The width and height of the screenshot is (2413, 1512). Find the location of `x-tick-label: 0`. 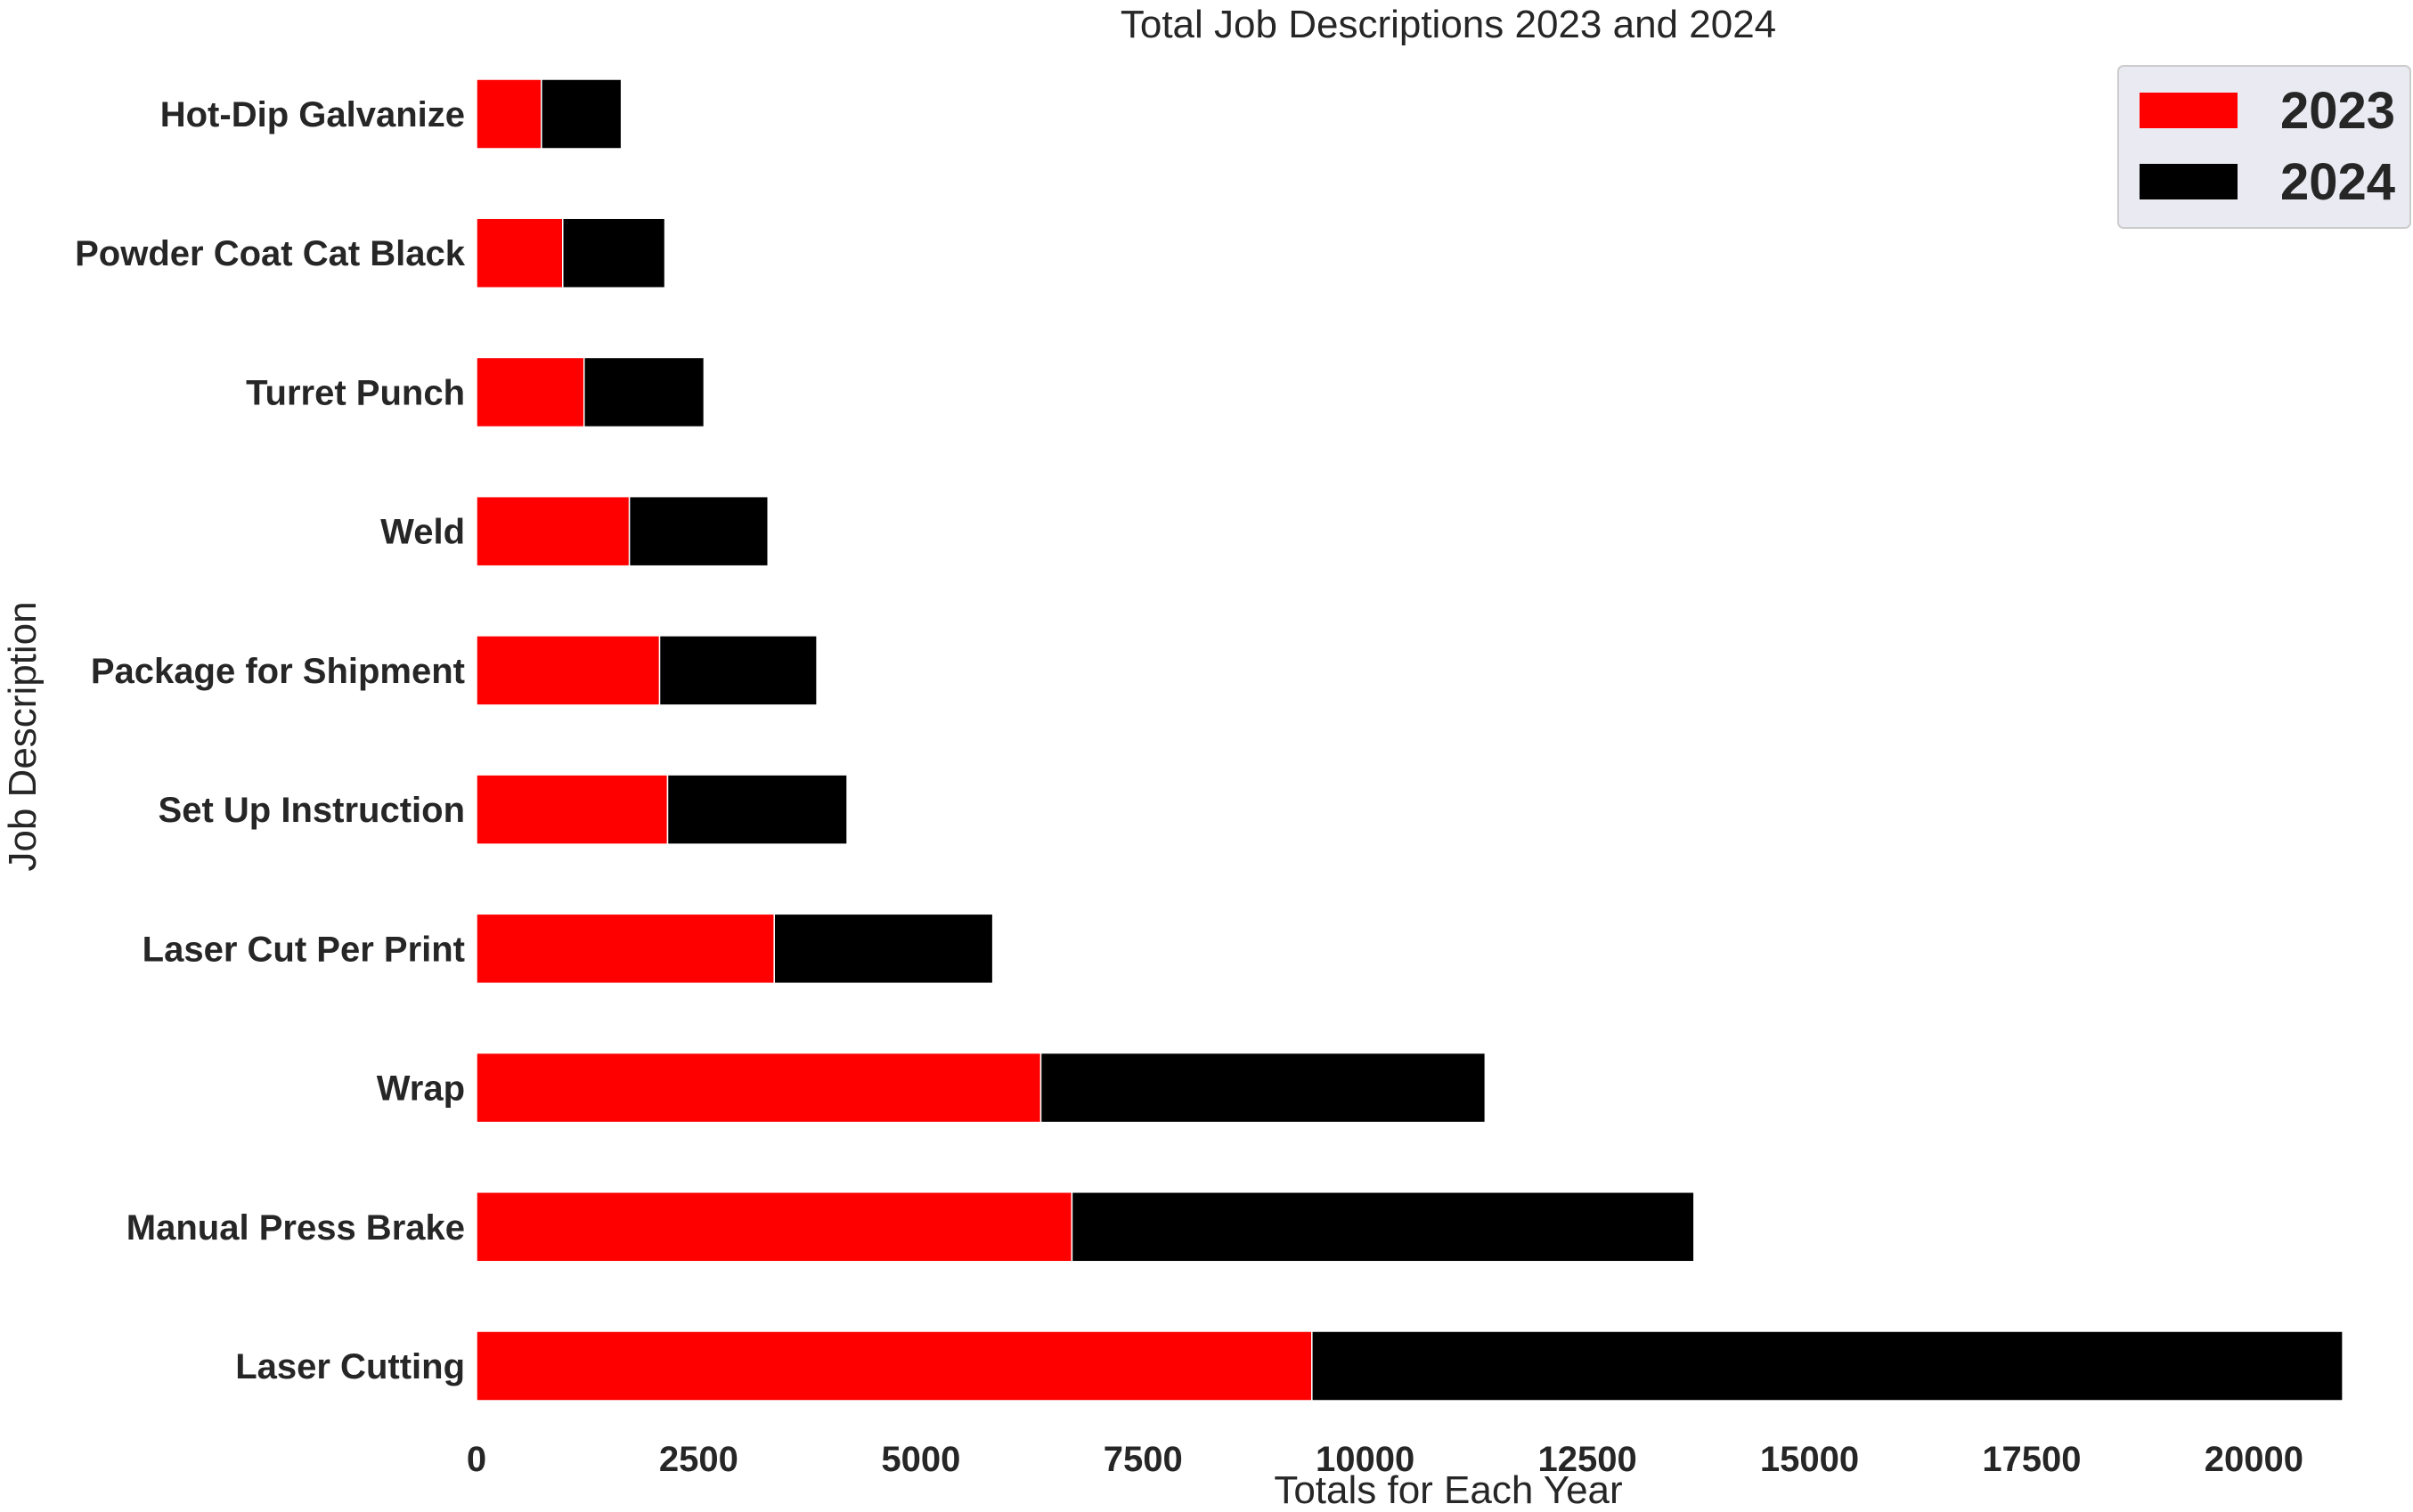

x-tick-label: 0 is located at coordinates (476, 1459).